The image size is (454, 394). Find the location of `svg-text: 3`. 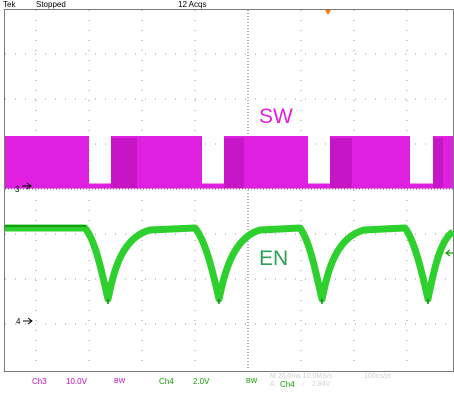

svg-text: 3 is located at coordinates (17, 189).